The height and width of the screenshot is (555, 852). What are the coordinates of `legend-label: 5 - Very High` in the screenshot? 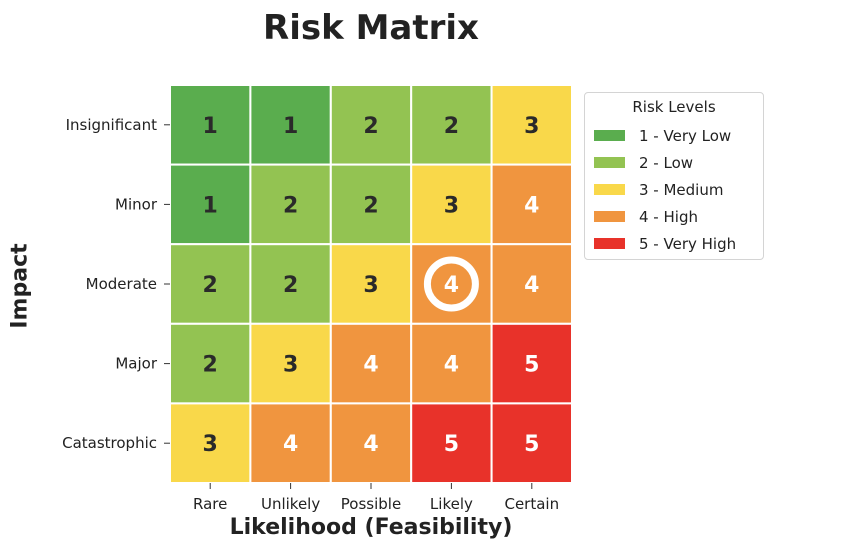 It's located at (688, 243).